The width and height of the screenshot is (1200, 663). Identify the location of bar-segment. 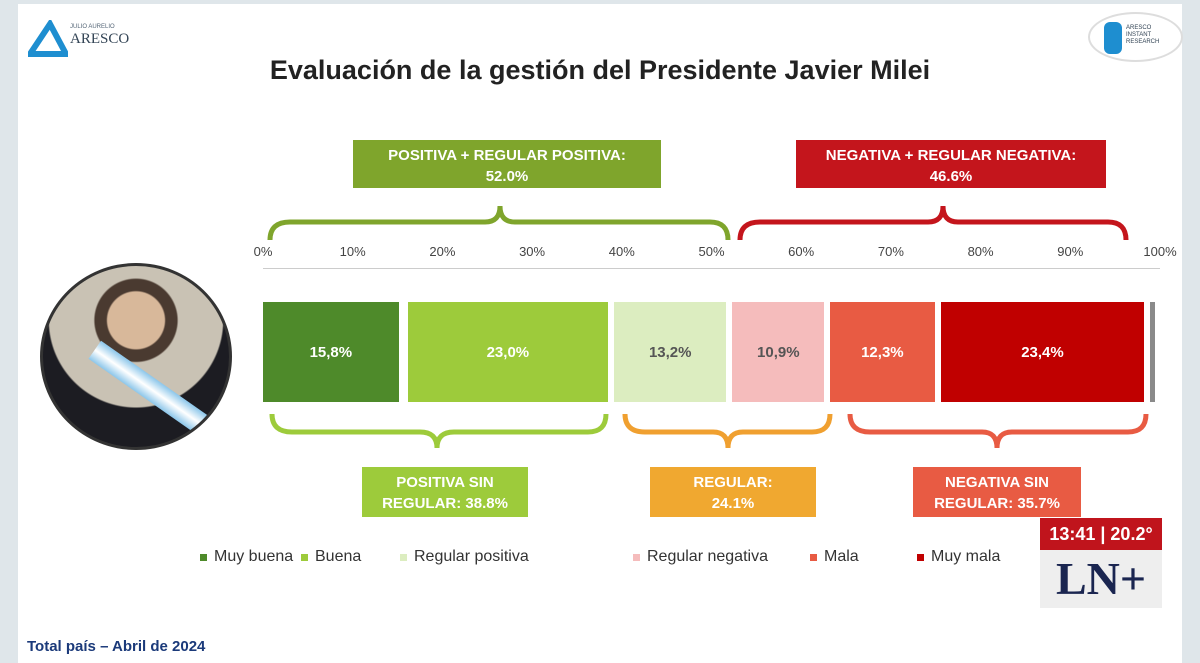
(1153, 352).